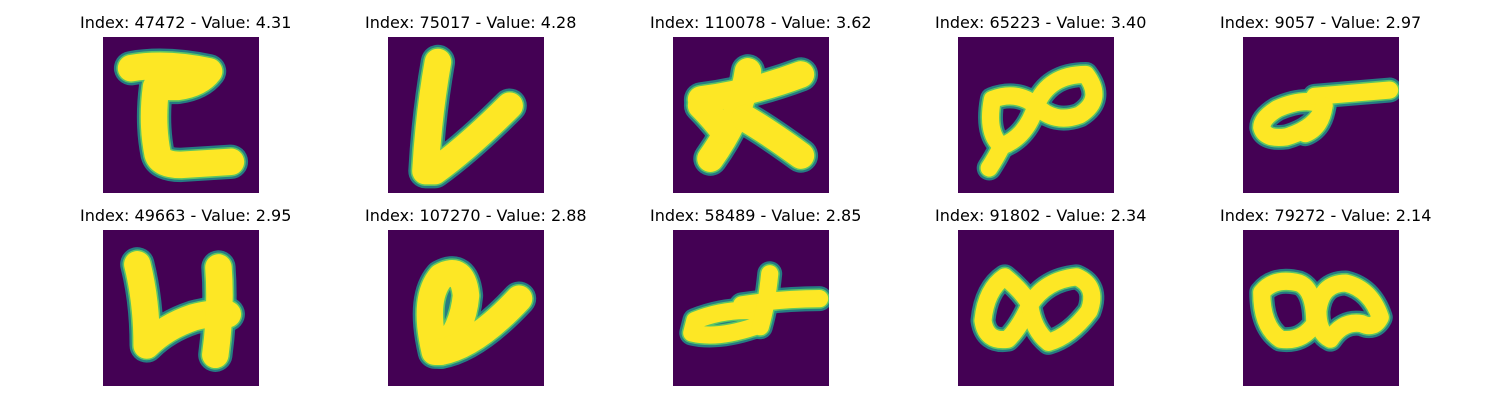 This screenshot has width=1500, height=400. Describe the element at coordinates (186, 215) in the screenshot. I see `panel-title: Index: 49663 - Value: 2.95` at that location.